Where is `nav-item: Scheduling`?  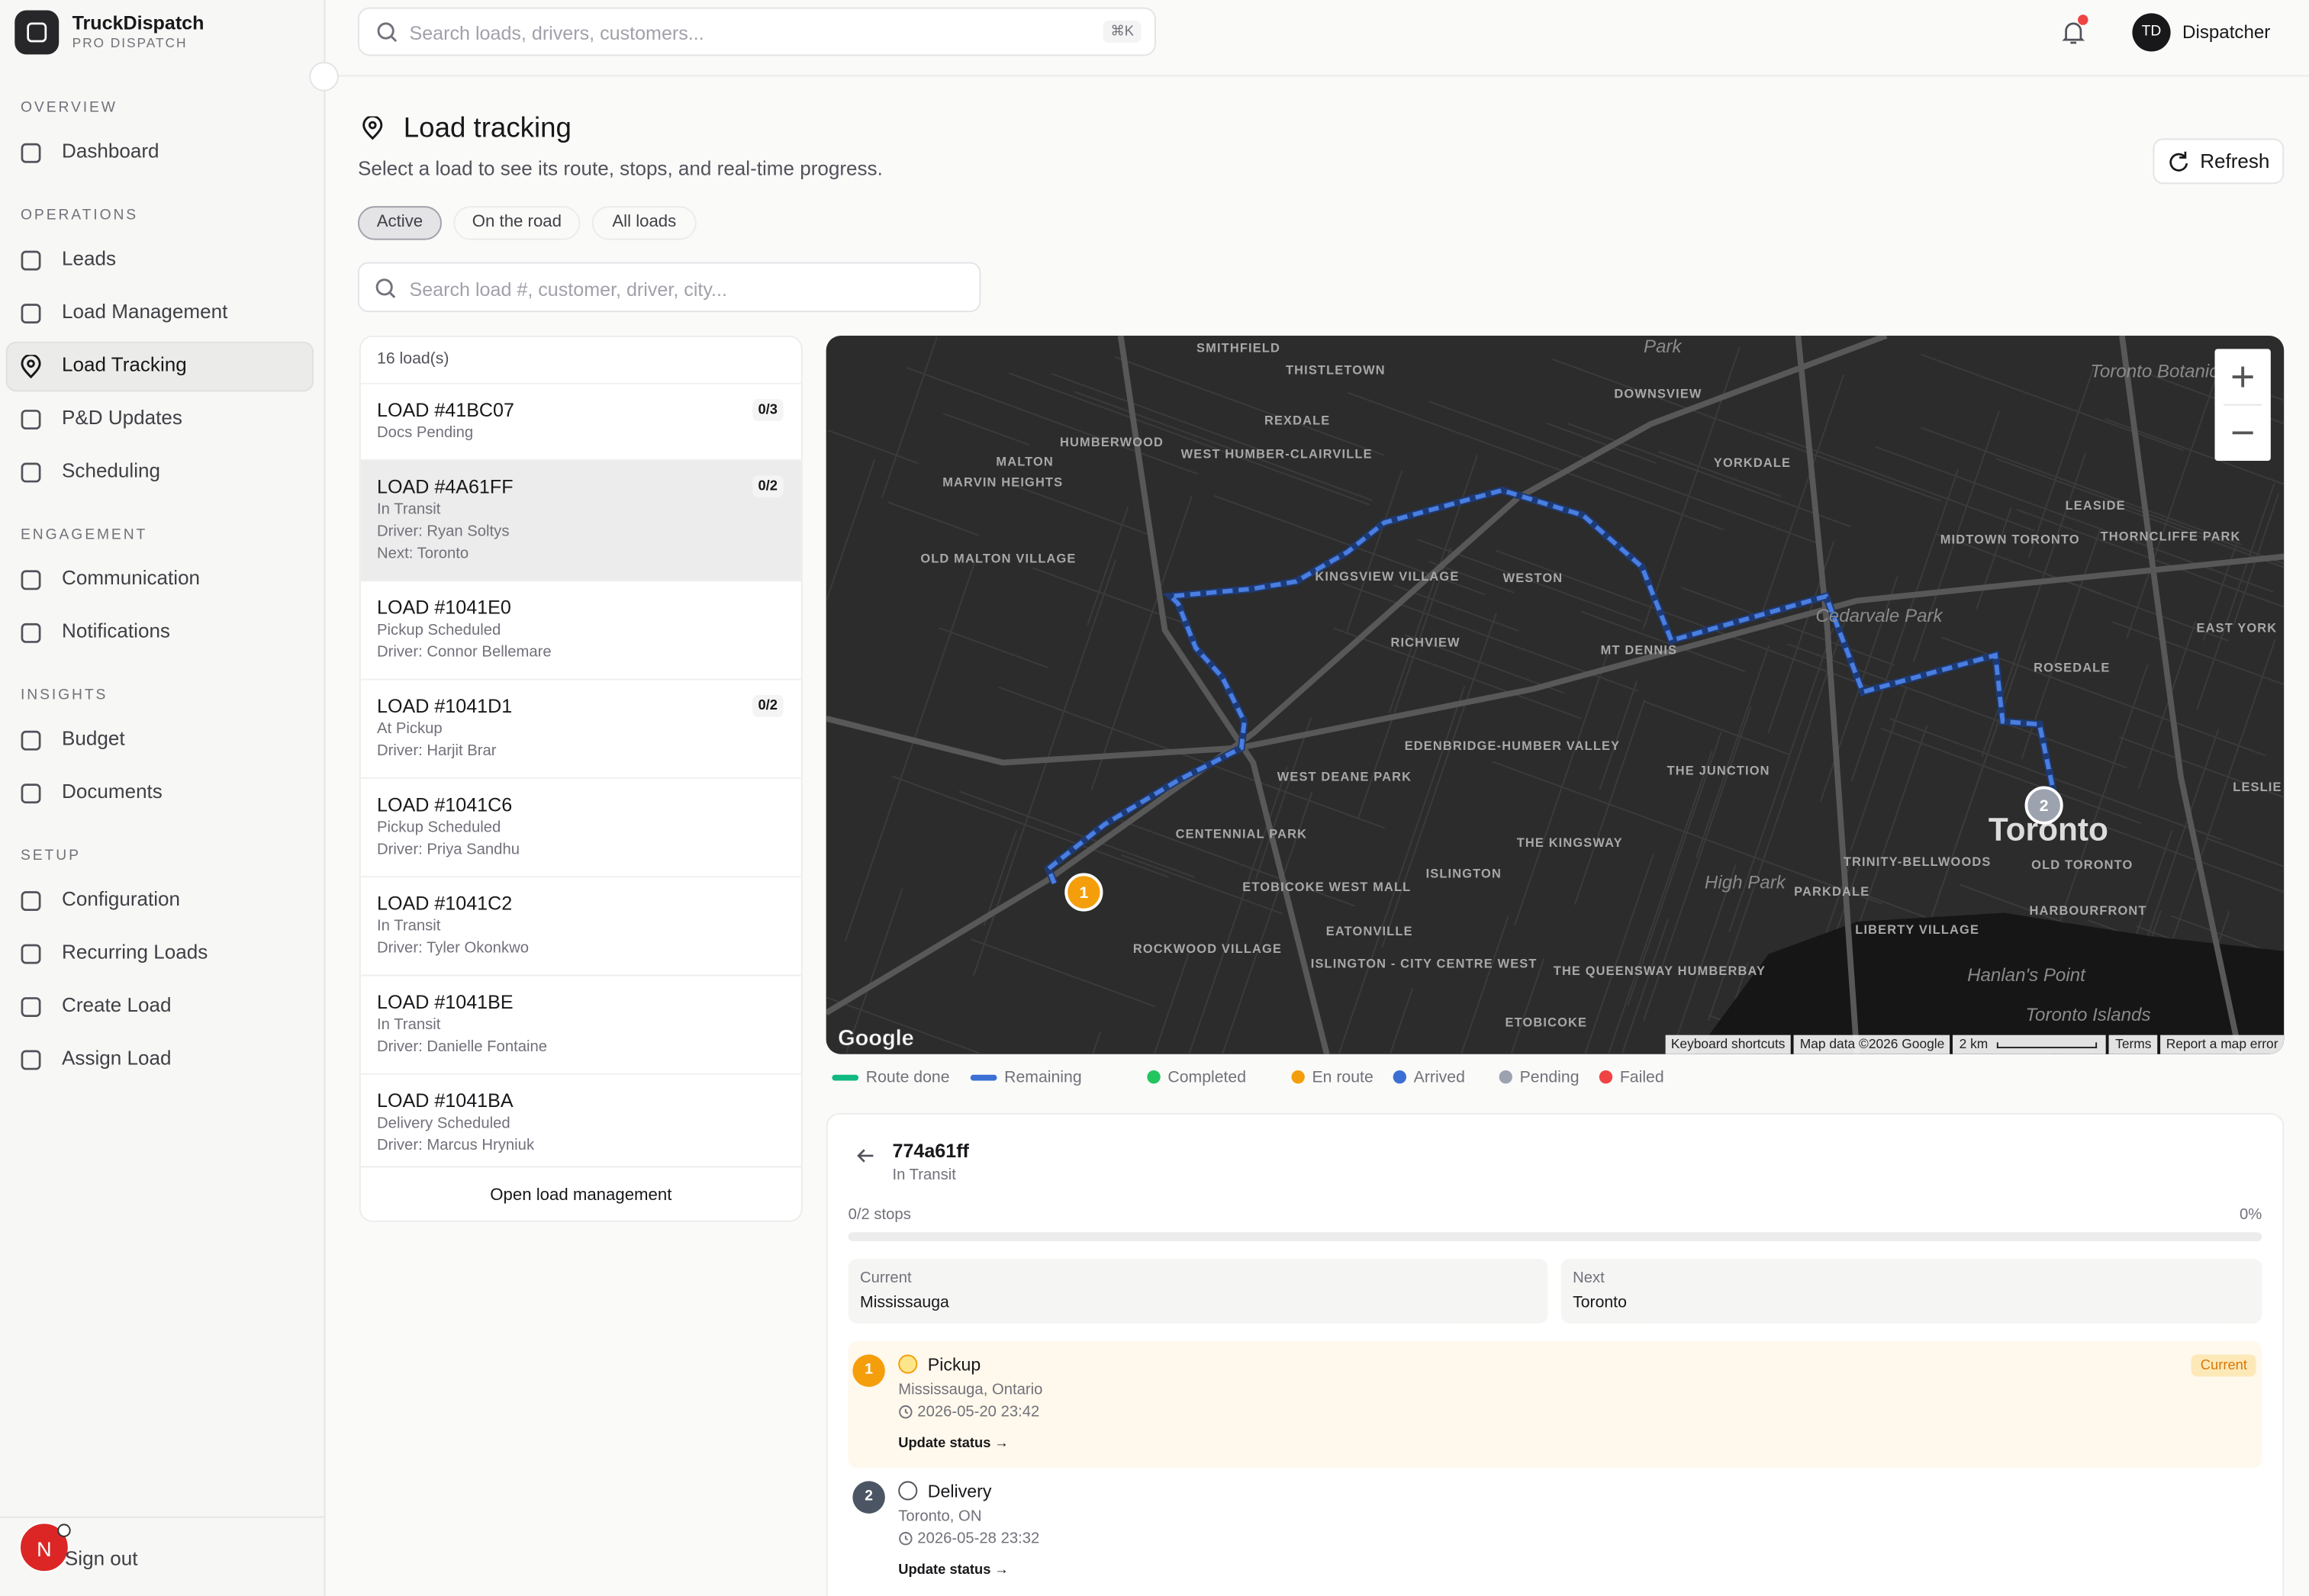
nav-item: Scheduling is located at coordinates (111, 470).